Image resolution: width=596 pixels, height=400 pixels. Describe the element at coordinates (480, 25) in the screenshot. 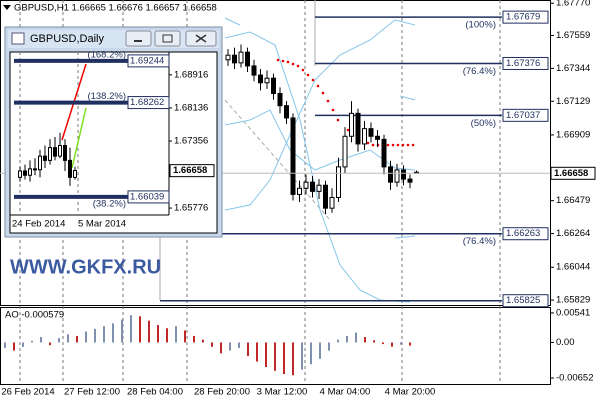

I see `fib-label: (100%)` at that location.